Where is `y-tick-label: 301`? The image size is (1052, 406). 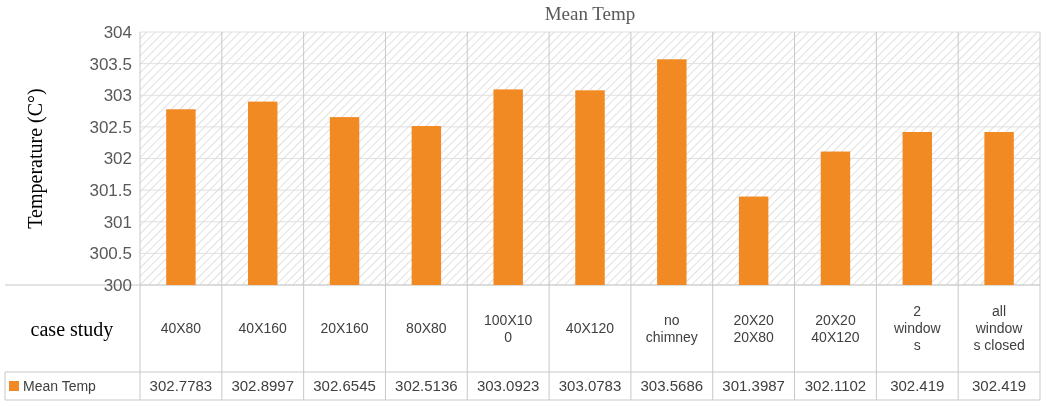
y-tick-label: 301 is located at coordinates (117, 222).